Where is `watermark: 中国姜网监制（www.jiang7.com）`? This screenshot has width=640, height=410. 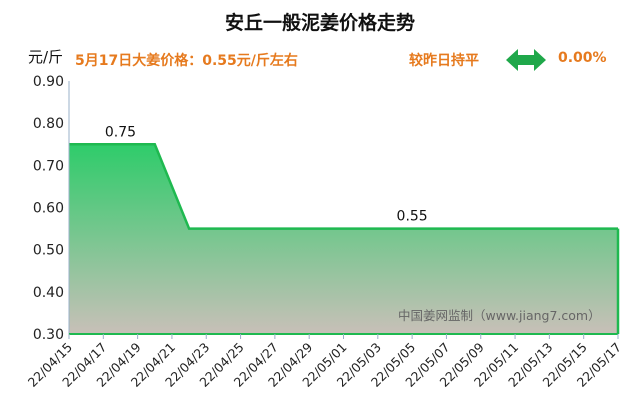
watermark: 中国姜网监制（www.jiang7.com） is located at coordinates (499, 315).